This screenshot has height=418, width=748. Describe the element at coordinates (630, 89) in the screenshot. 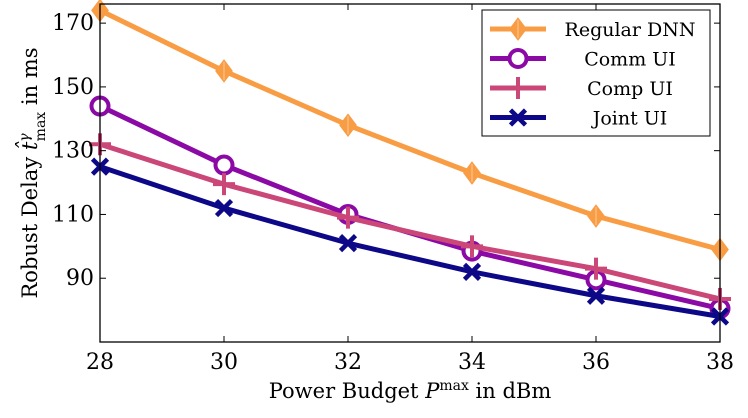

I see `legend-label: Comp UI` at that location.